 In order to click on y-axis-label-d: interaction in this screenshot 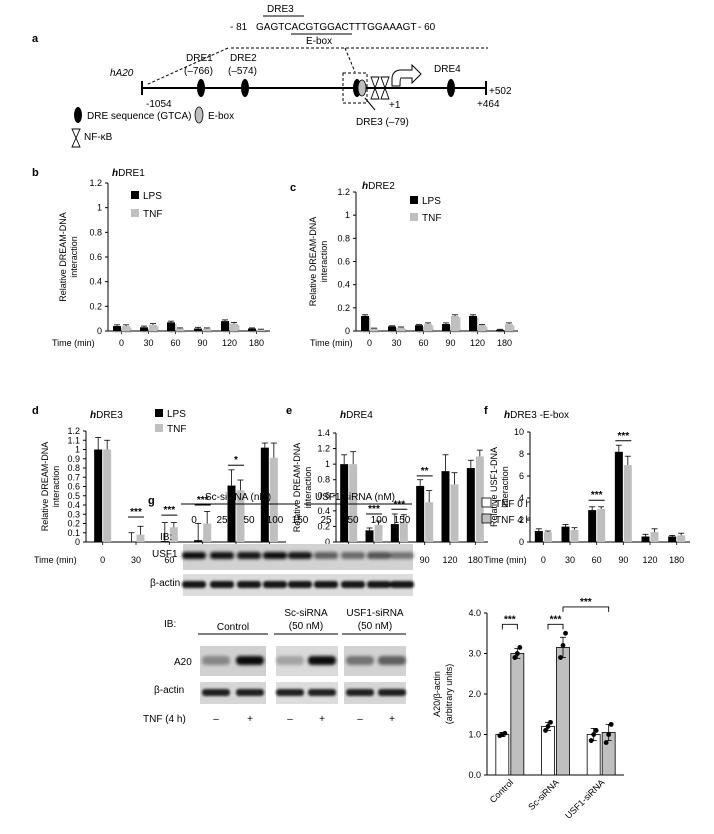, I will do `click(56, 487)`.